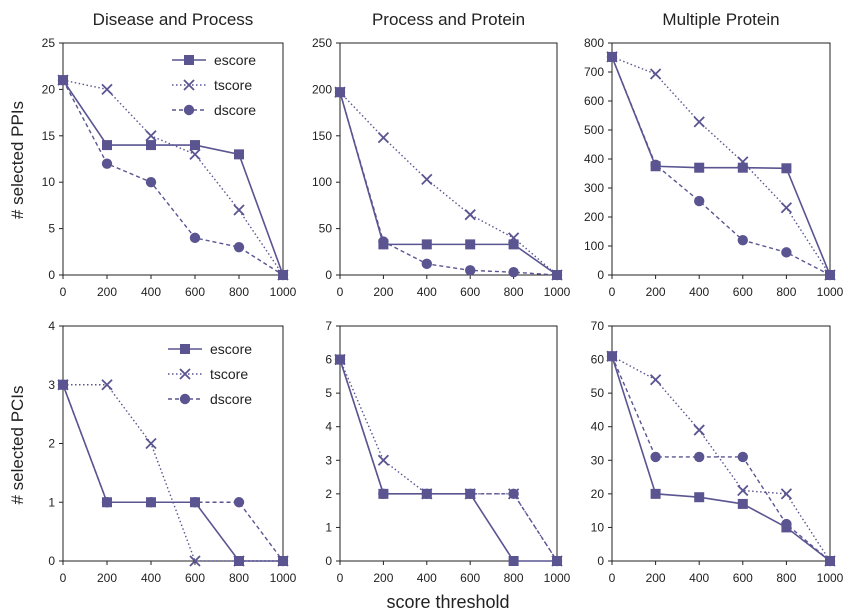 The image size is (847, 611). Describe the element at coordinates (235, 60) in the screenshot. I see `legend-label-escore: escore` at that location.